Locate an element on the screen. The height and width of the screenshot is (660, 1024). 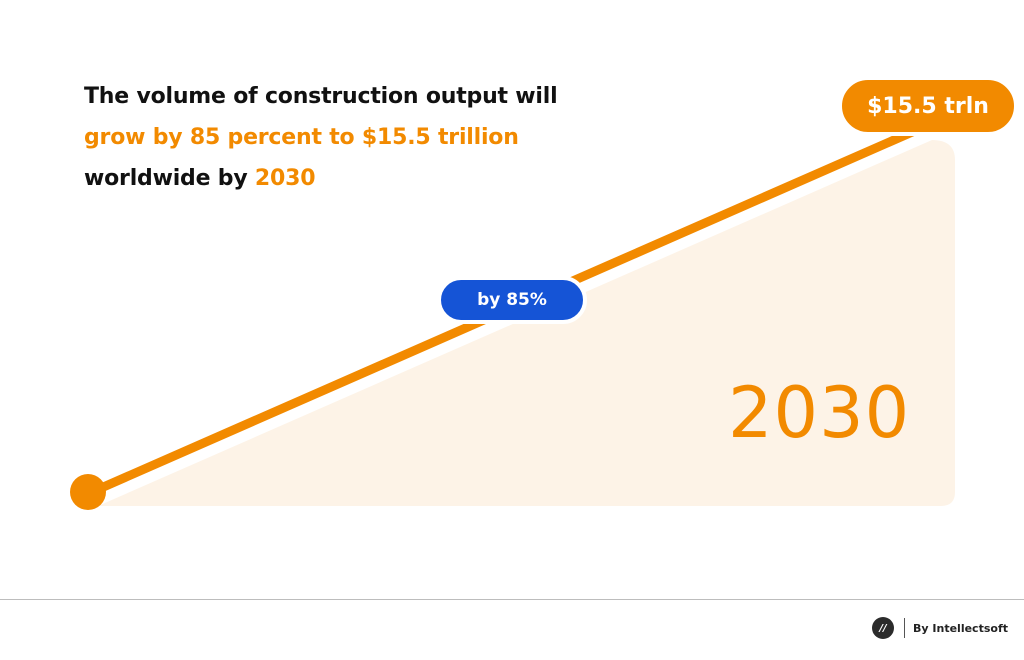
brand-logo-mark: // is located at coordinates (883, 628).